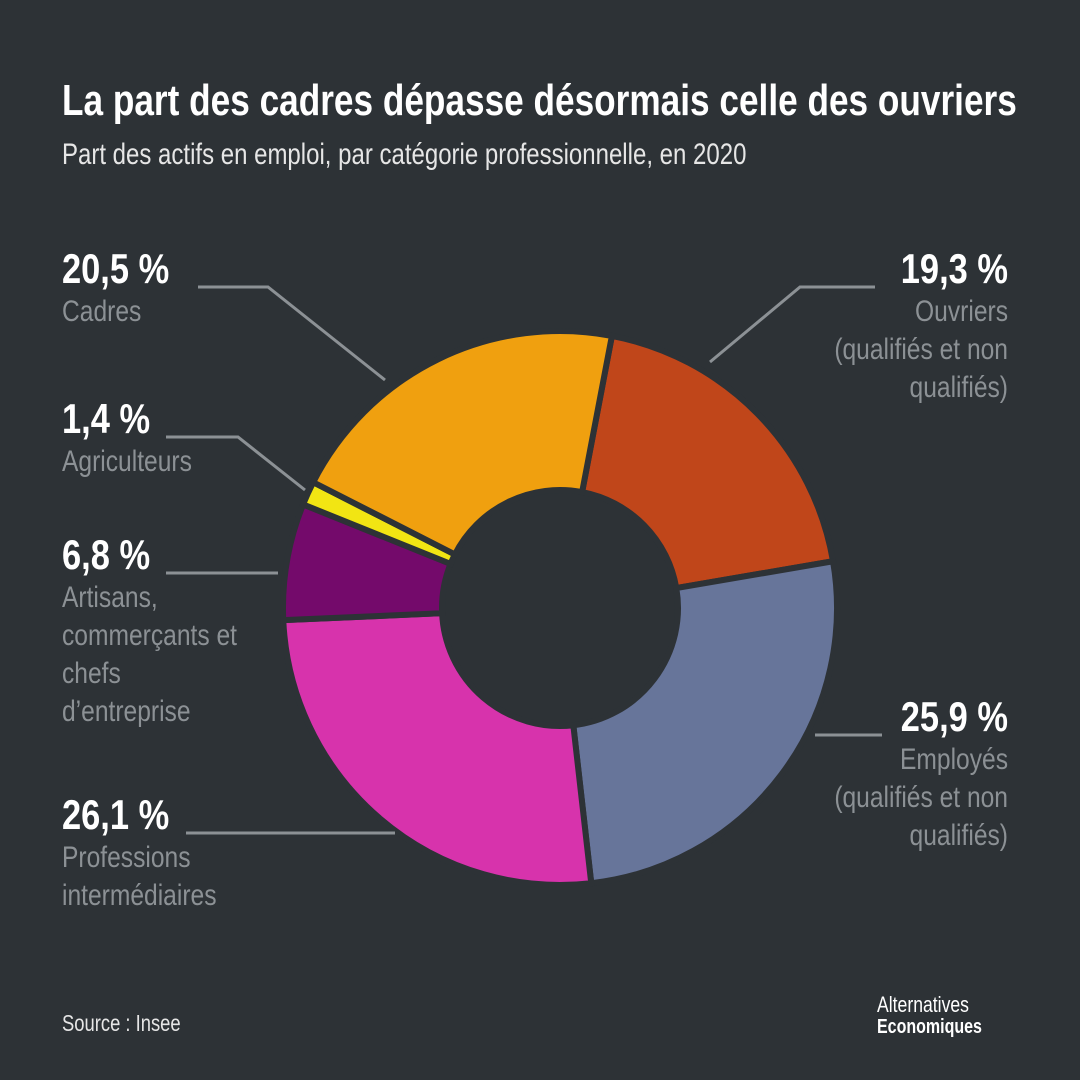 Image resolution: width=1080 pixels, height=1080 pixels. Describe the element at coordinates (116, 268) in the screenshot. I see `value-label: 20,5 %` at that location.